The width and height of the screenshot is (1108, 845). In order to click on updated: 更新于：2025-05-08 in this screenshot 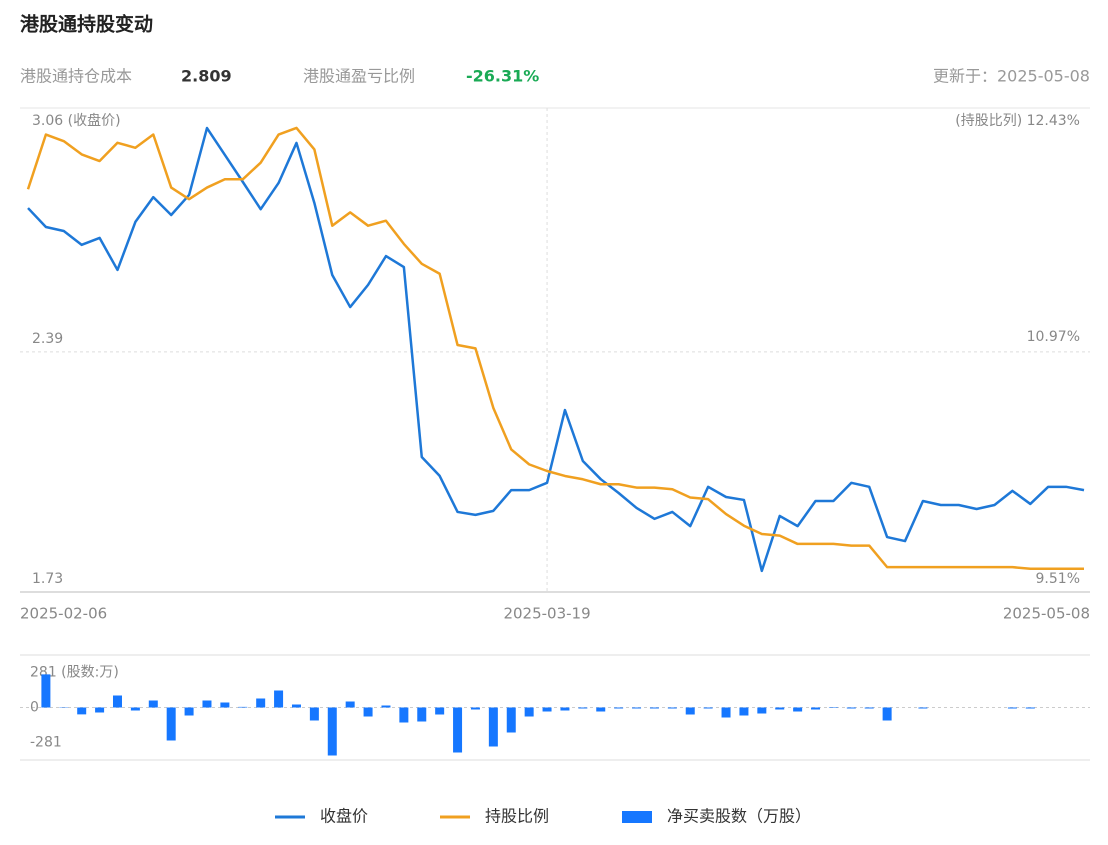, I will do `click(1011, 76)`.